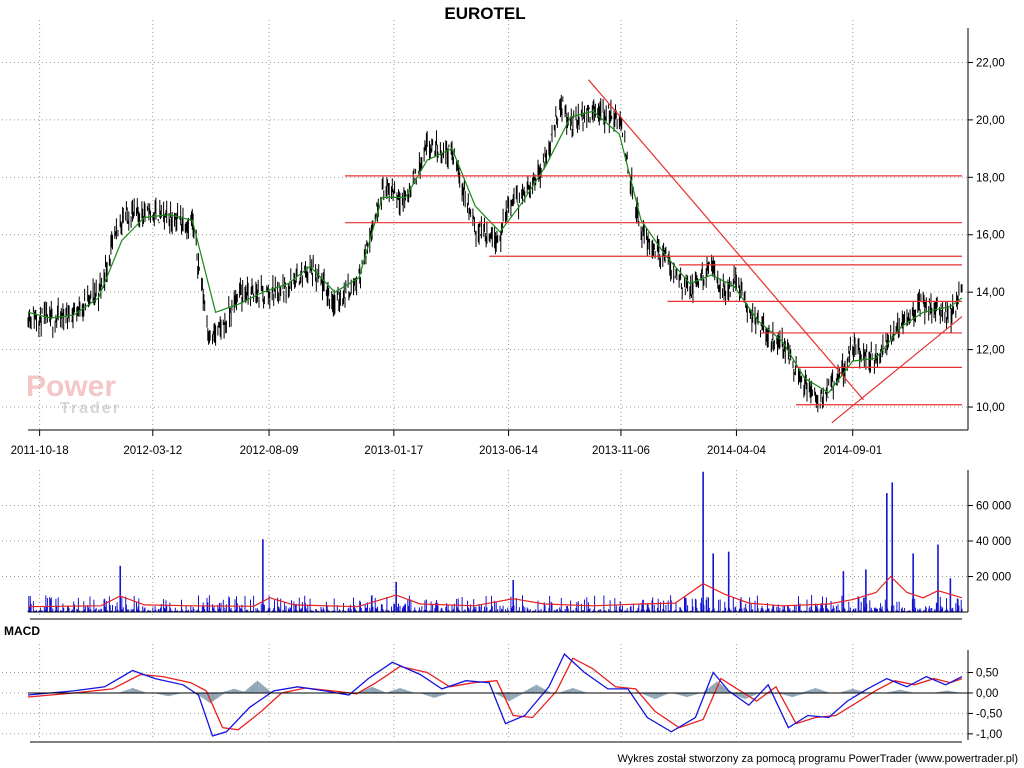 This screenshot has height=768, width=1024. What do you see at coordinates (990, 293) in the screenshot?
I see `price-y-tick-label: 14,00` at bounding box center [990, 293].